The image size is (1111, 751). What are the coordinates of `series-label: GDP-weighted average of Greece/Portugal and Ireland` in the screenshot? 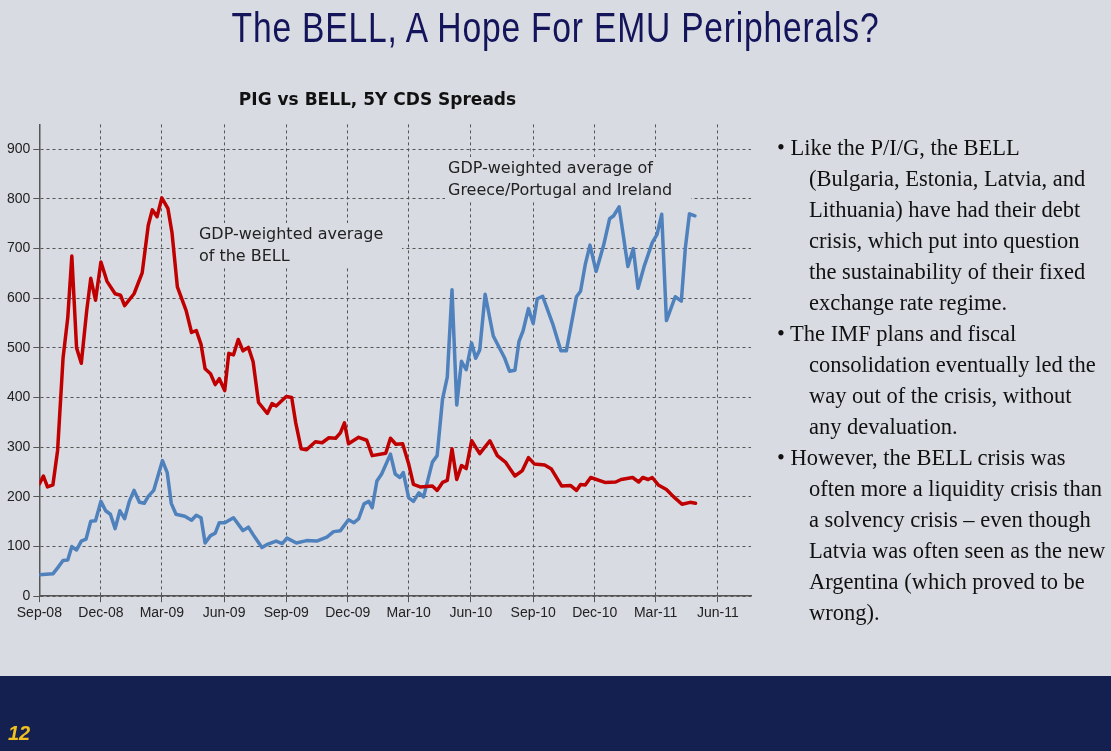 It's located at (567, 179).